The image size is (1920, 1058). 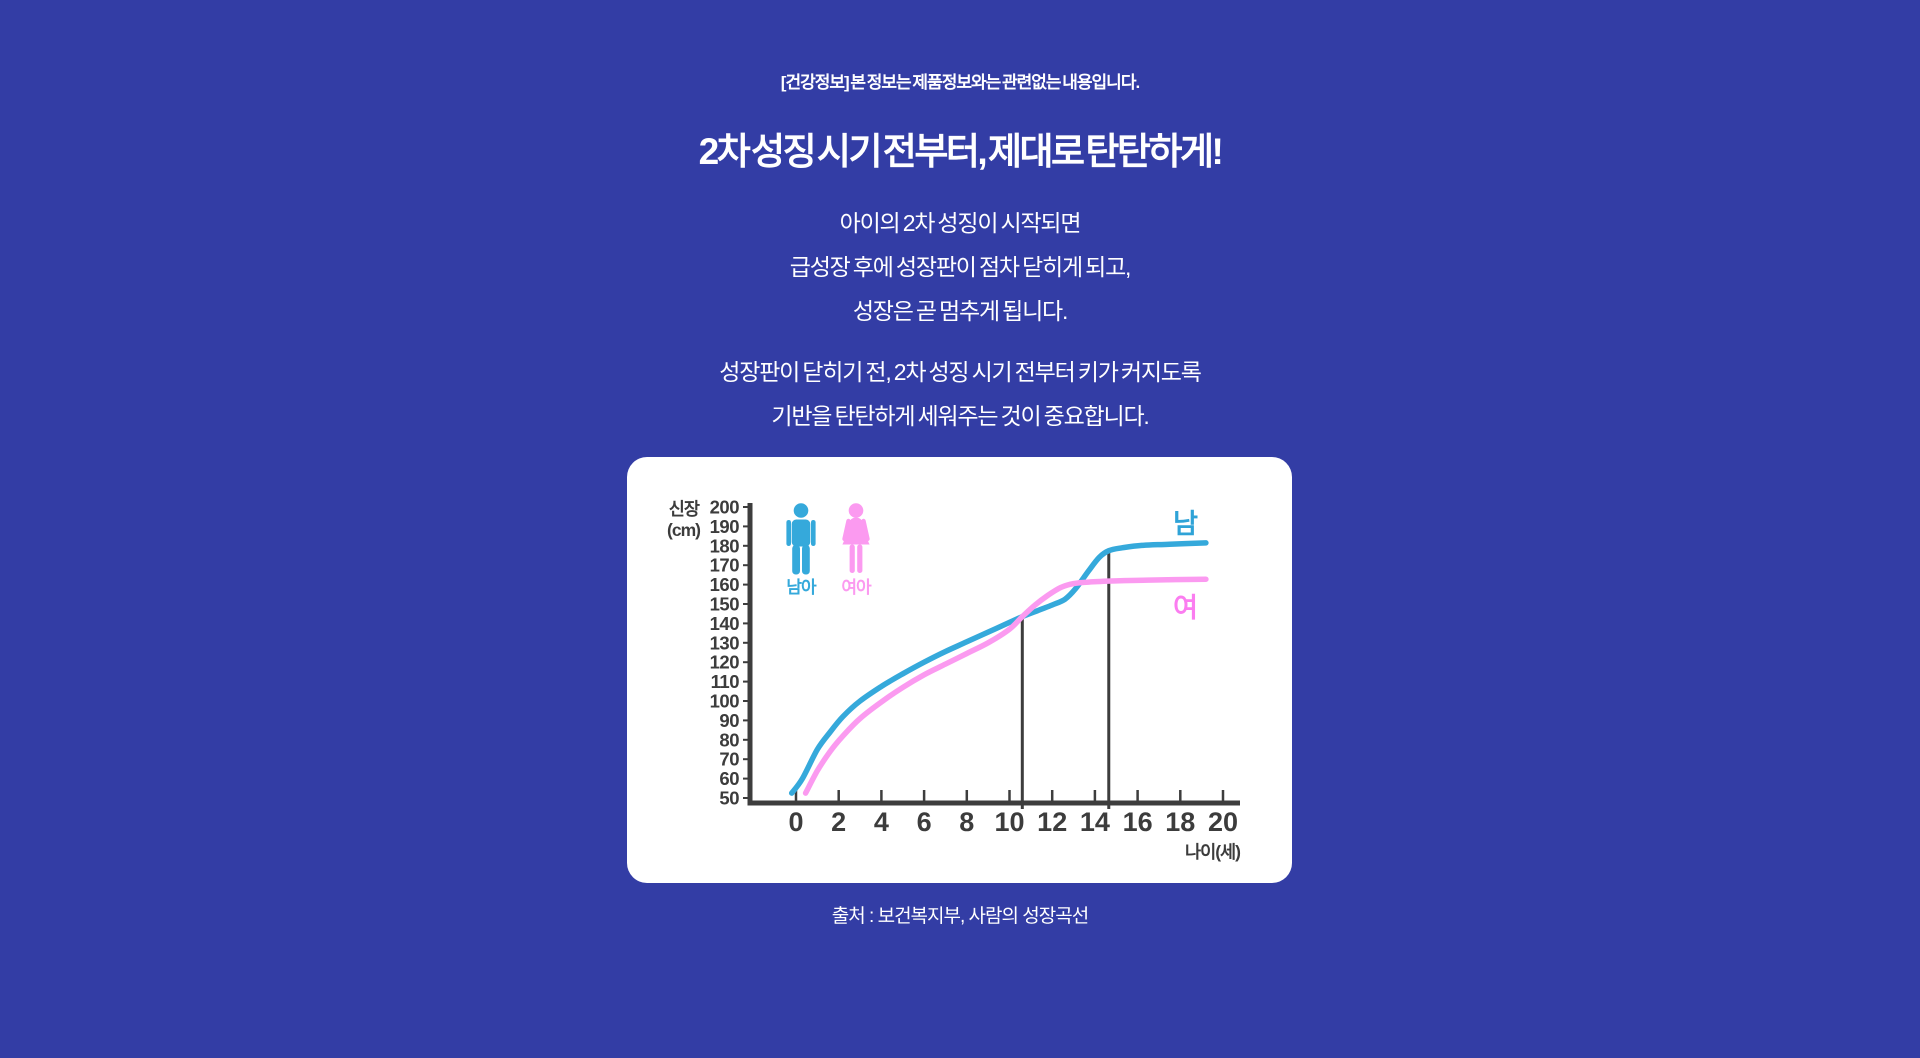 What do you see at coordinates (725, 681) in the screenshot?
I see `y-tick-label: 110` at bounding box center [725, 681].